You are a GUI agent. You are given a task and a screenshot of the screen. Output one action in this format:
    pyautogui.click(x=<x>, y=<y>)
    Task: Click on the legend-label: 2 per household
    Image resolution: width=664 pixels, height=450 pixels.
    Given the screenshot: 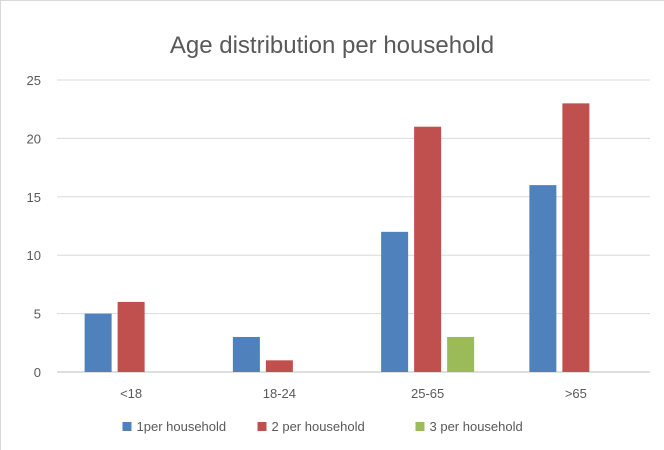 What is the action you would take?
    pyautogui.click(x=318, y=426)
    